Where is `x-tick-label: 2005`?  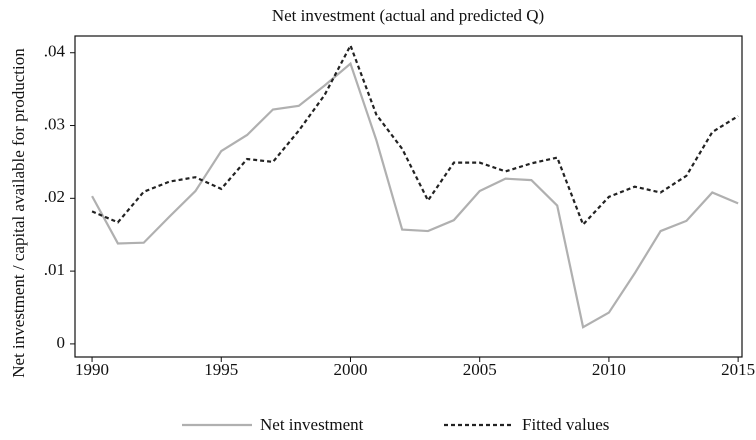 x-tick-label: 2005 is located at coordinates (480, 369).